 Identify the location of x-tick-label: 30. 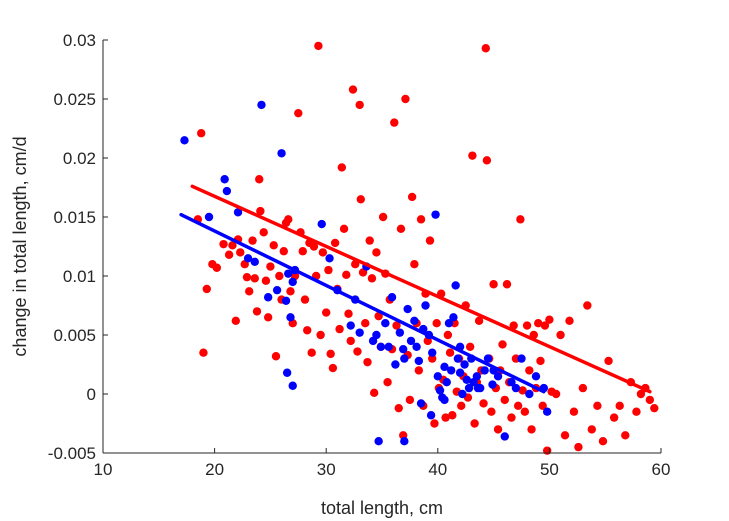
(326, 469).